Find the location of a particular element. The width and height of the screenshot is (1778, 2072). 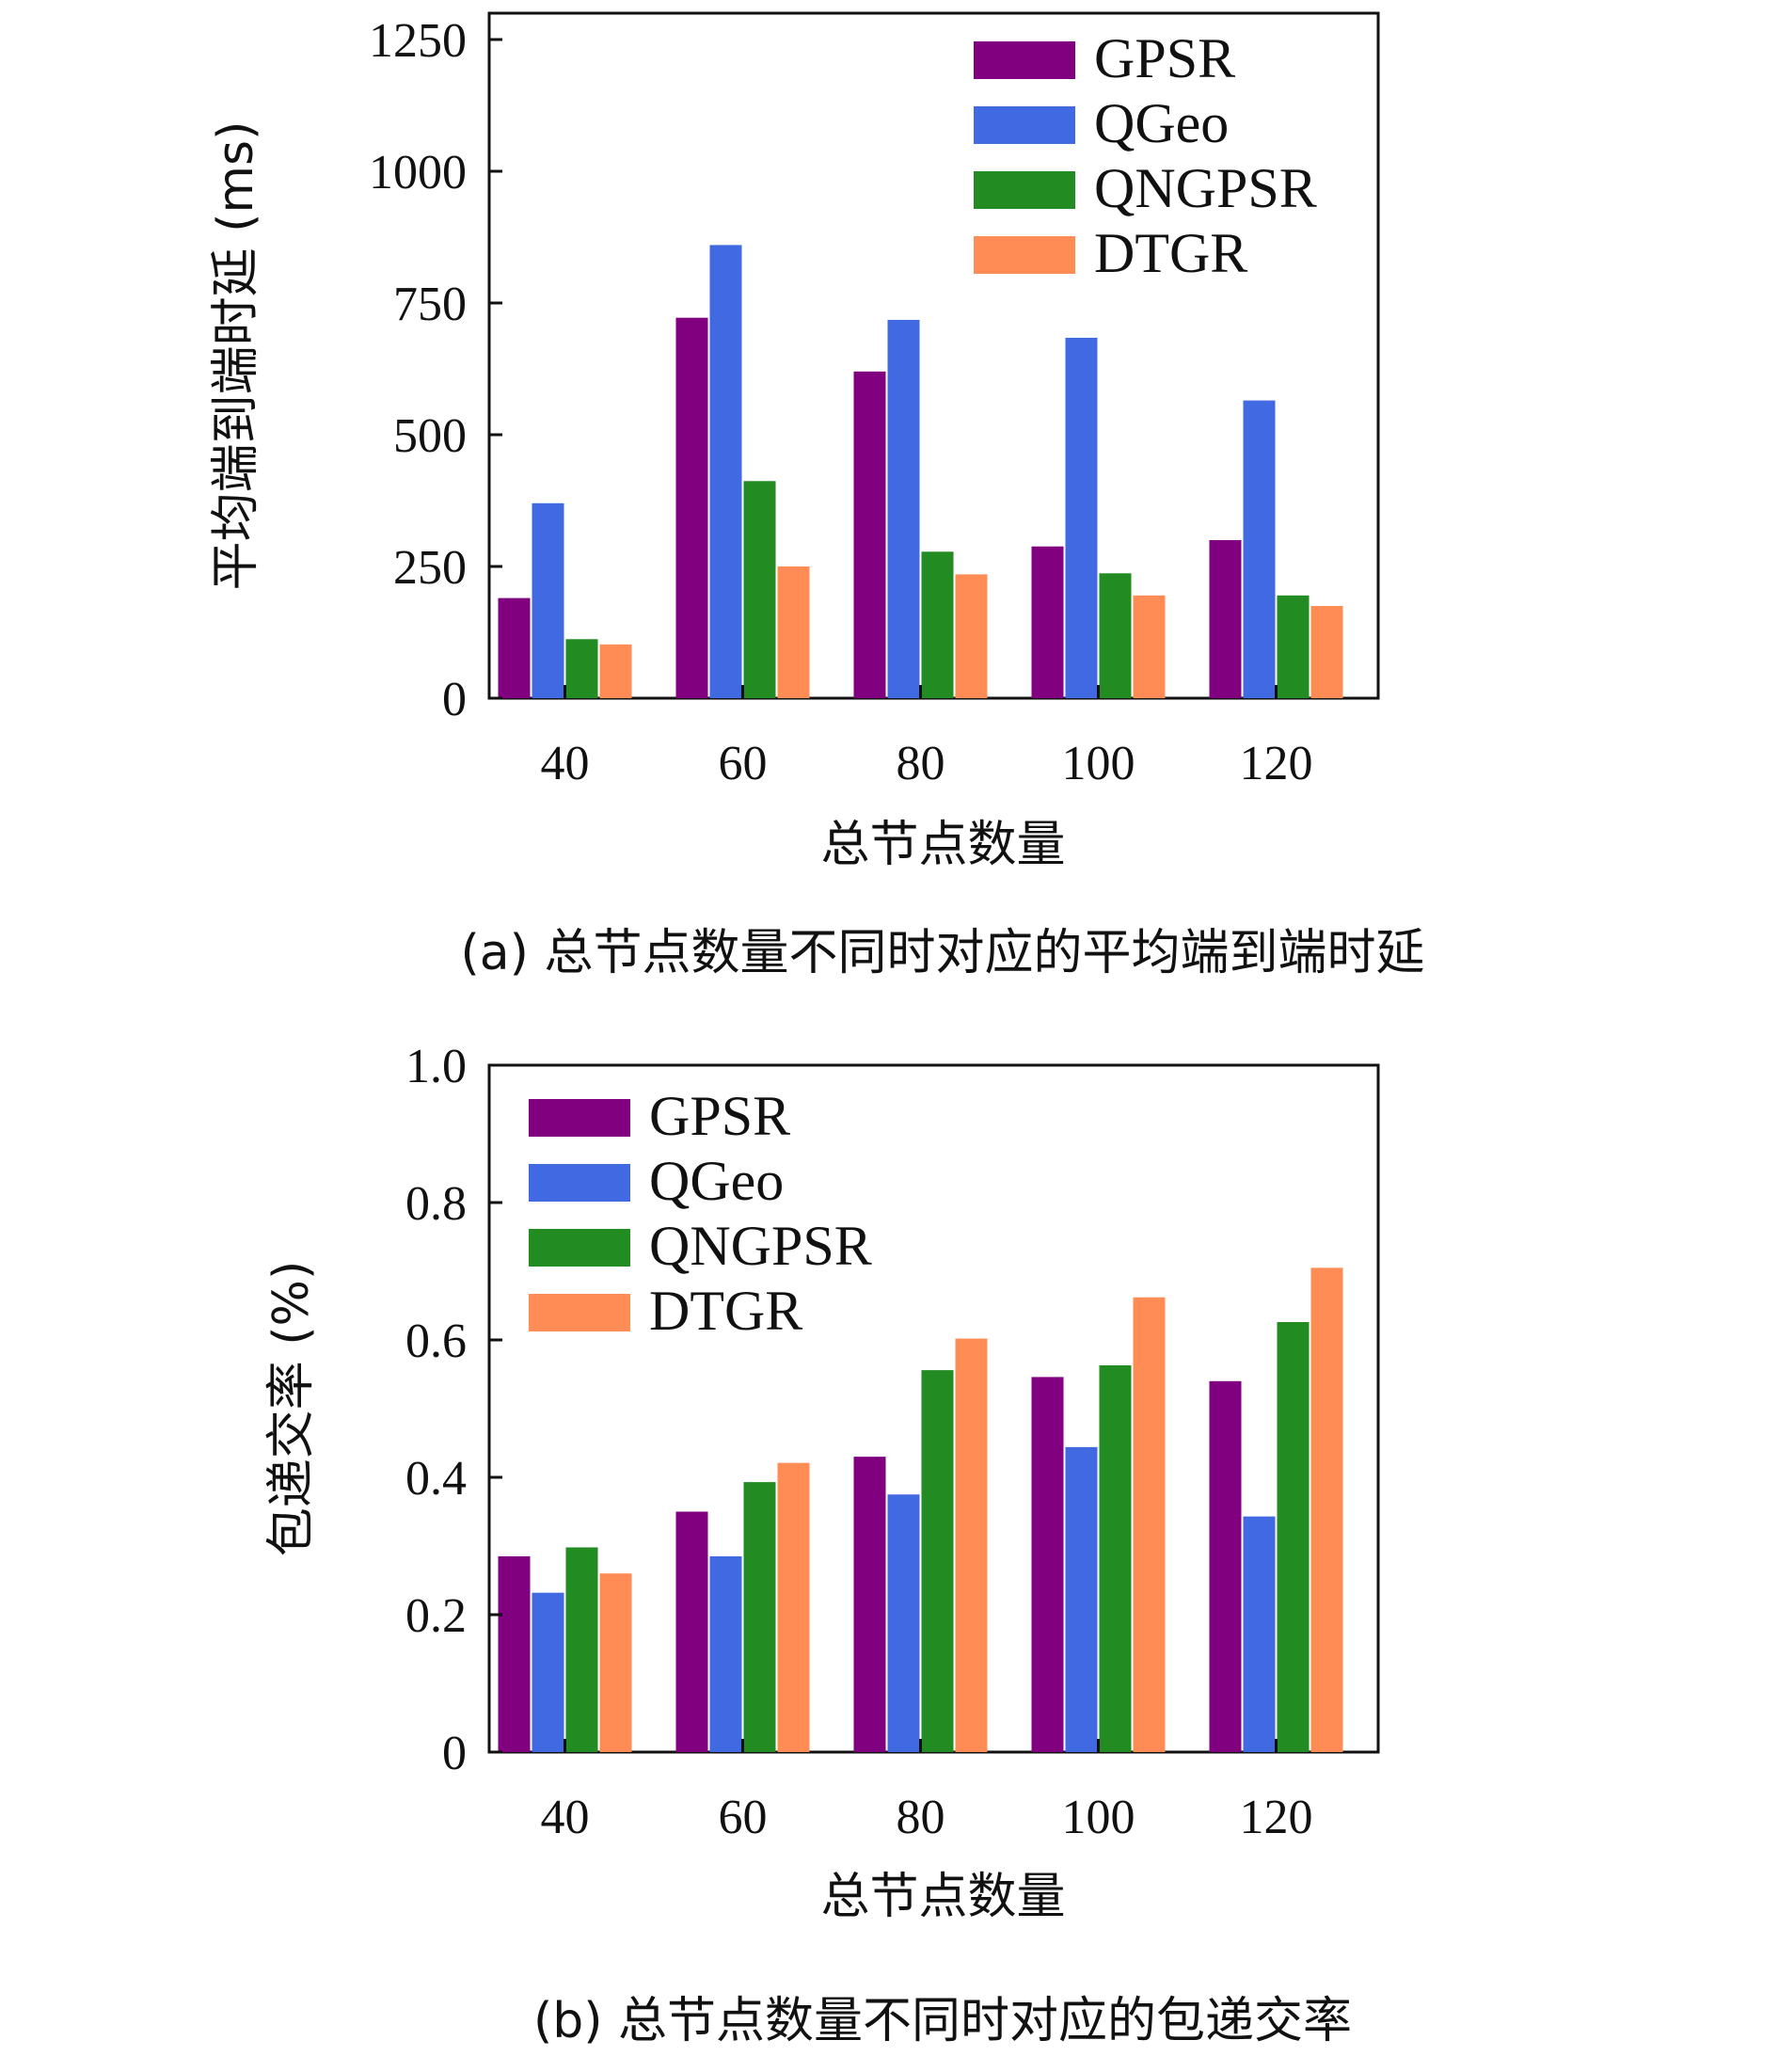

y-tick-label: 1.0 is located at coordinates (436, 1067).